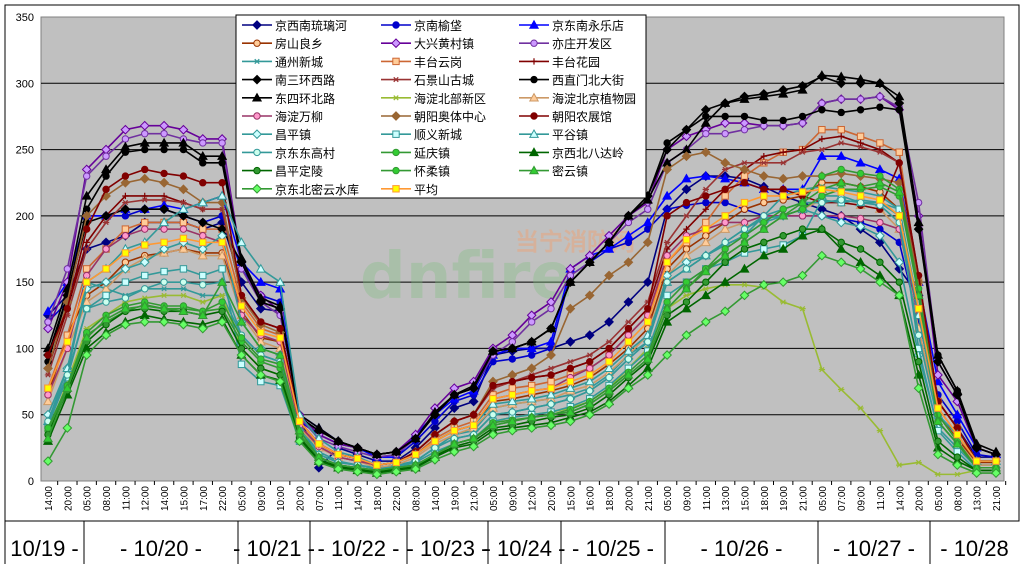 This screenshot has height=564, width=1024. I want to click on legend-item: 昌平定陵, so click(282, 171).